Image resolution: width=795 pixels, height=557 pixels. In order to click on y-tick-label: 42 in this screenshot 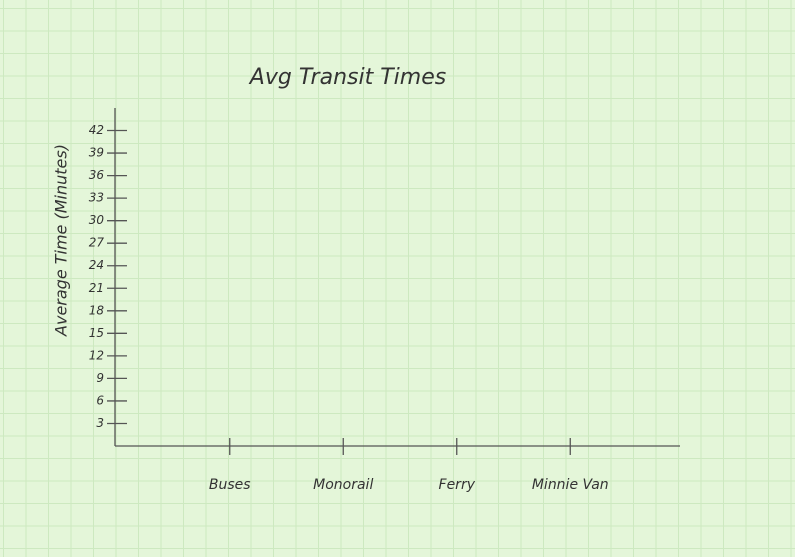, I will do `click(96, 130)`.